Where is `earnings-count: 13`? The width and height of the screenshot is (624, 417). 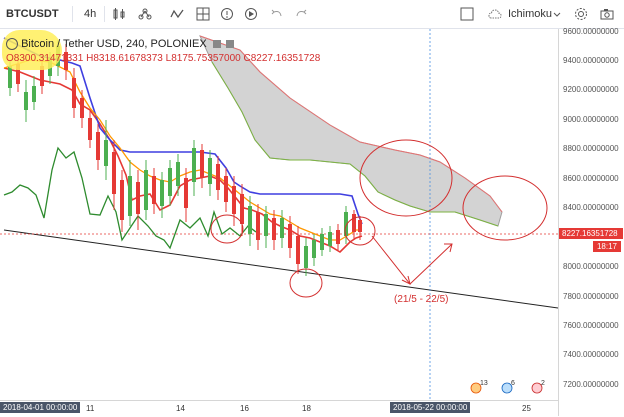 earnings-count: 13 is located at coordinates (484, 383).